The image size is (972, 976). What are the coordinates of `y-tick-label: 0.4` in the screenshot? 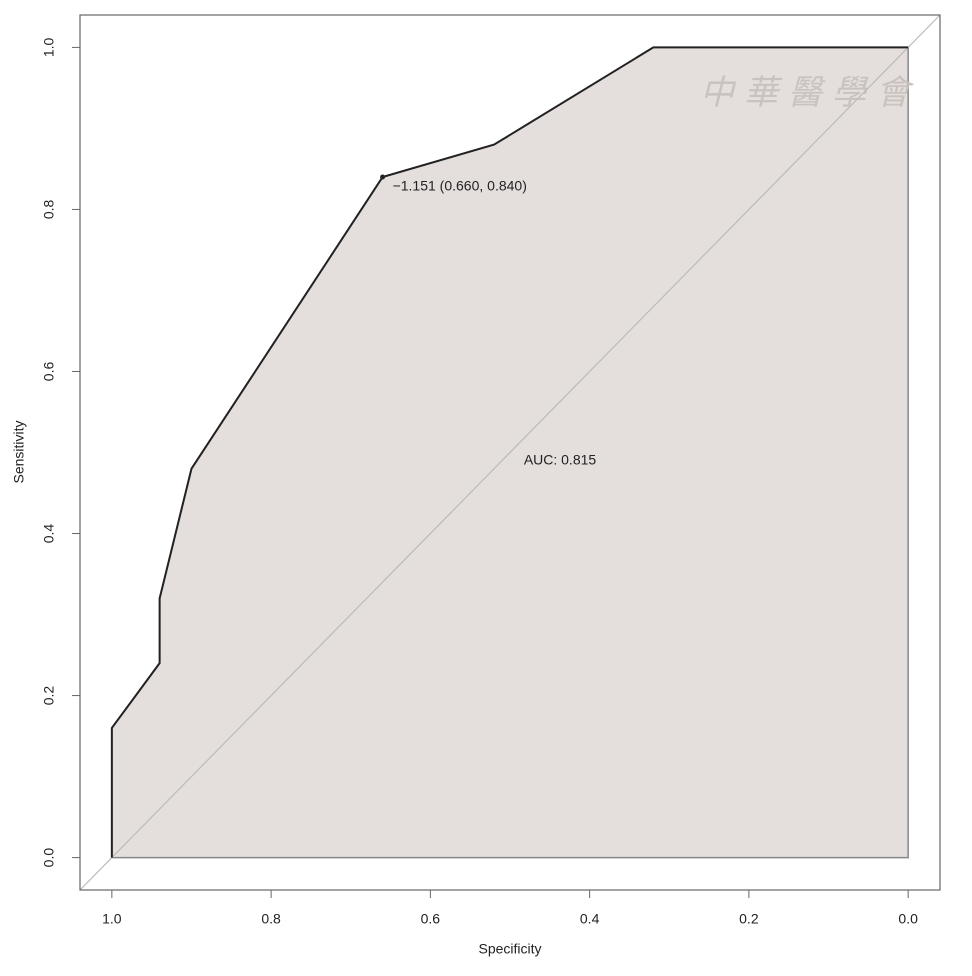 It's located at (49, 534).